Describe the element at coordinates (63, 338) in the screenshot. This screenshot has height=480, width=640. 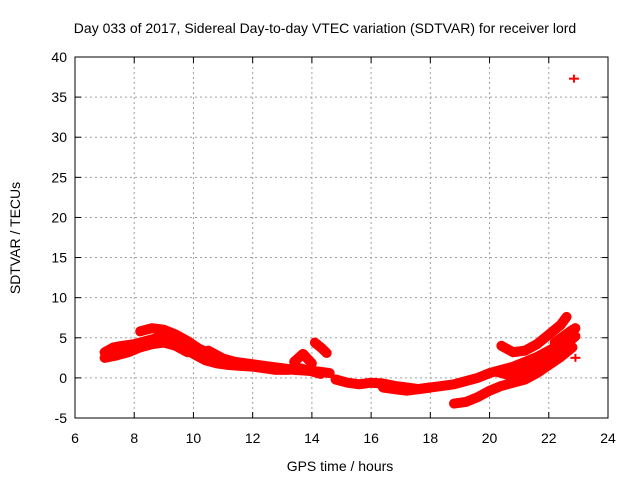
I see `y-tick-label: 5` at that location.